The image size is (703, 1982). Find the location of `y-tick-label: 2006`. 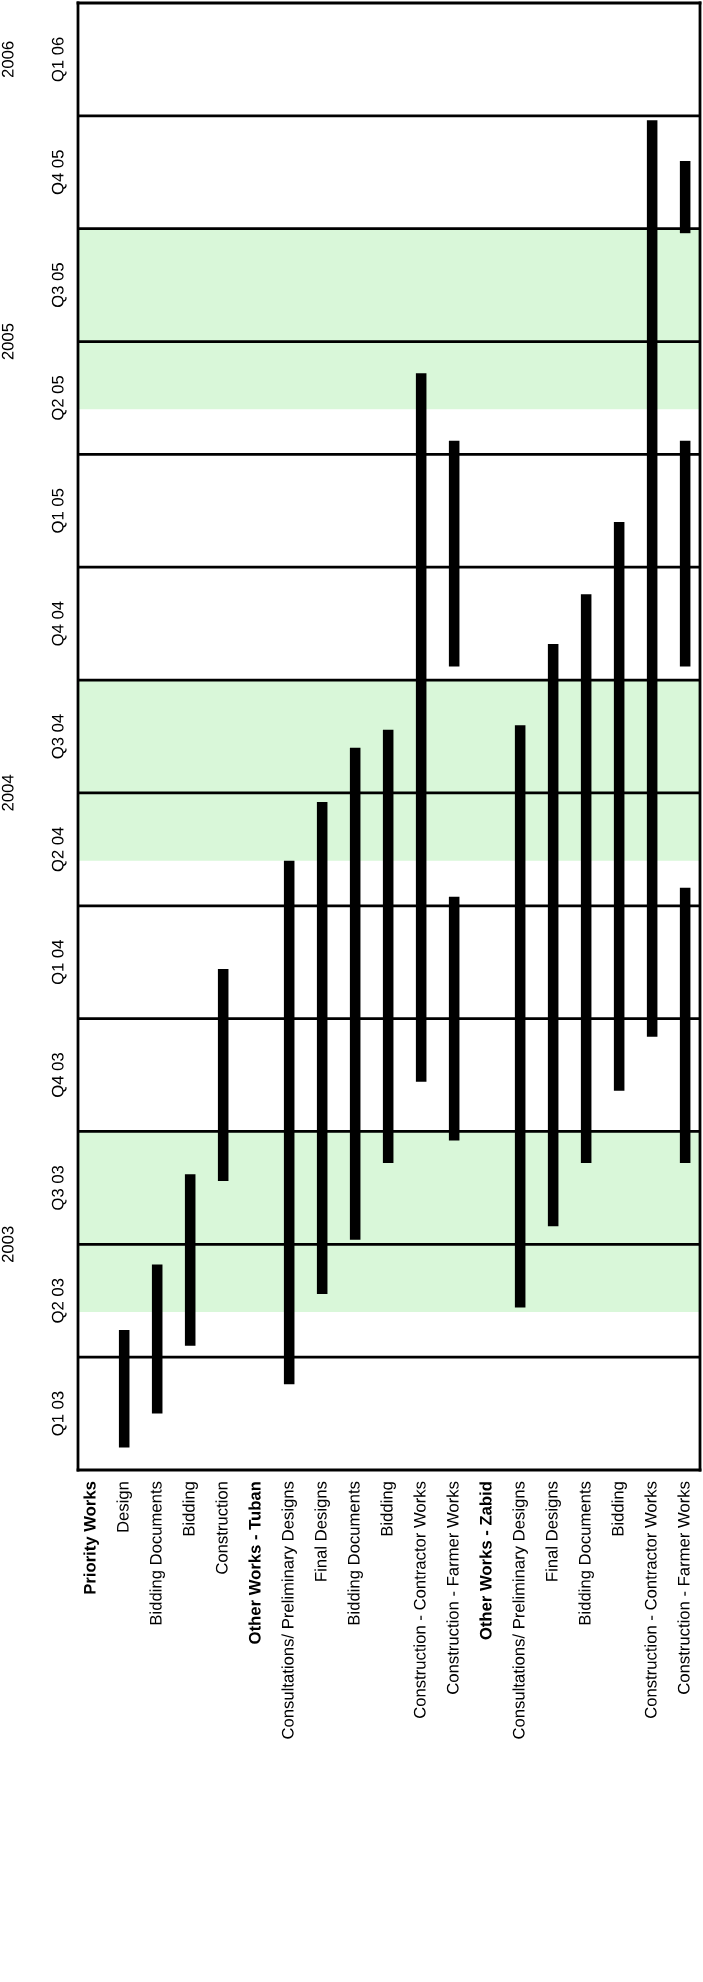

y-tick-label: 2006 is located at coordinates (7, 59).